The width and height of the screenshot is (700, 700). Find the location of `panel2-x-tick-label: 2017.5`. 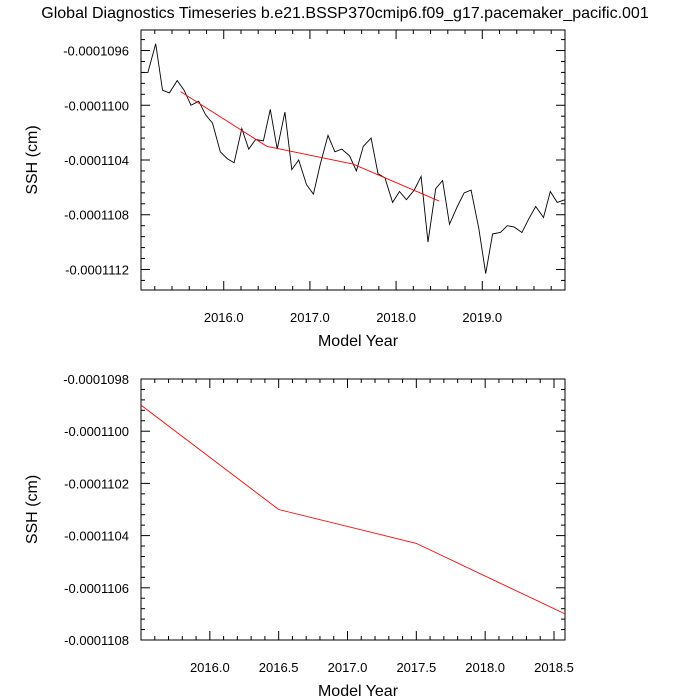

panel2-x-tick-label: 2017.5 is located at coordinates (416, 667).